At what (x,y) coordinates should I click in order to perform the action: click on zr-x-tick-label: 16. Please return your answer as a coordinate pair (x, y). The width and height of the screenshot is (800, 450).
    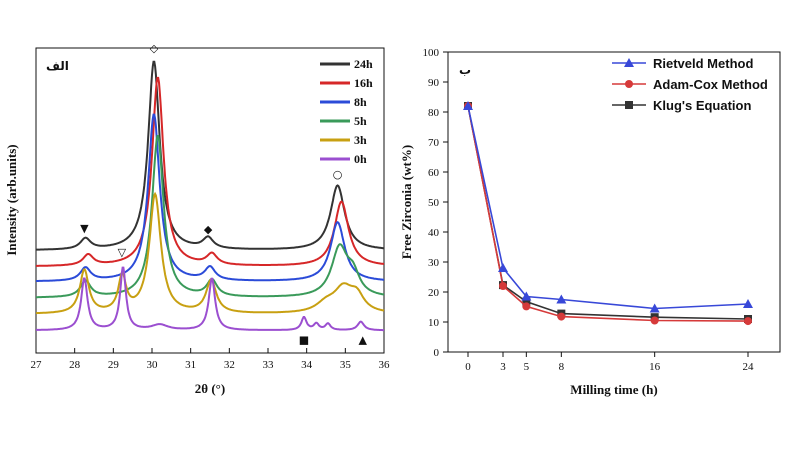
    Looking at the image, I should click on (655, 367).